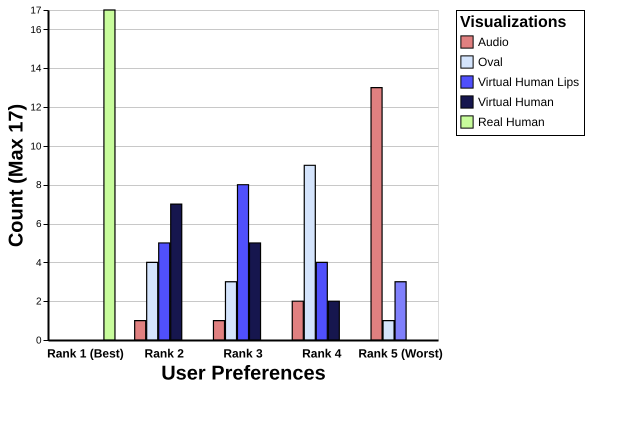  I want to click on legend-label: Audio, so click(494, 42).